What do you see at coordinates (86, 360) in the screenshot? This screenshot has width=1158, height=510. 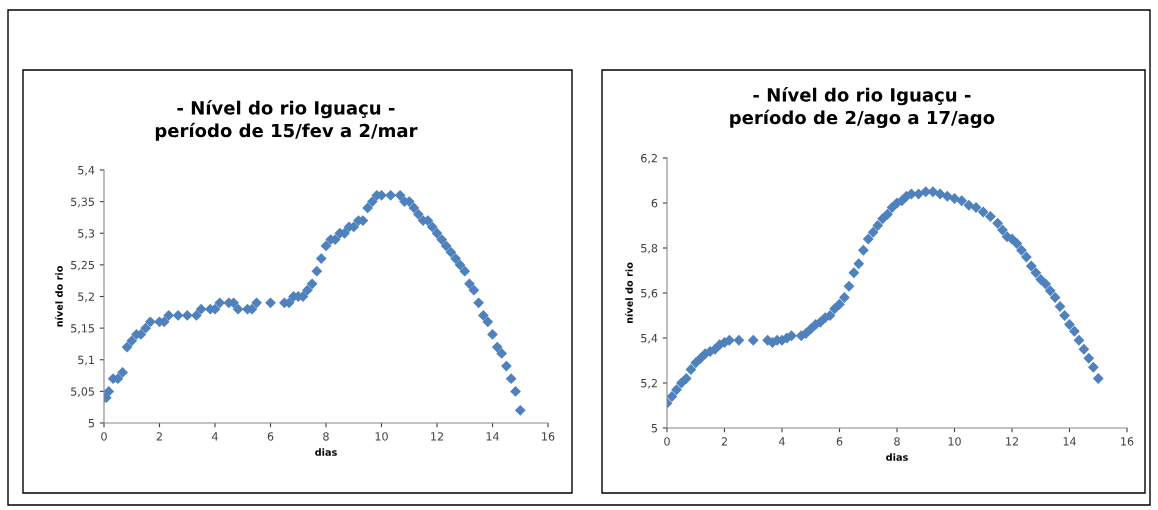 I see `y-tick-label: 5,1` at bounding box center [86, 360].